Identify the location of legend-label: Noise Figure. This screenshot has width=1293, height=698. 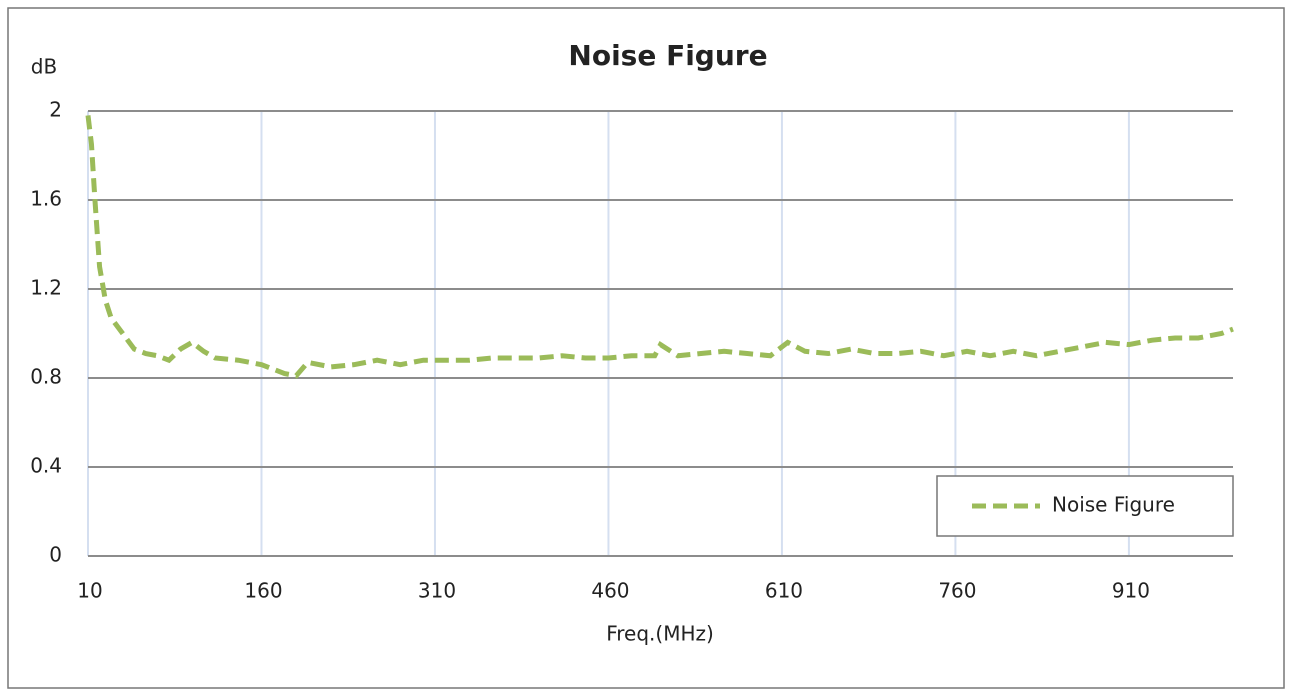
(1113, 505).